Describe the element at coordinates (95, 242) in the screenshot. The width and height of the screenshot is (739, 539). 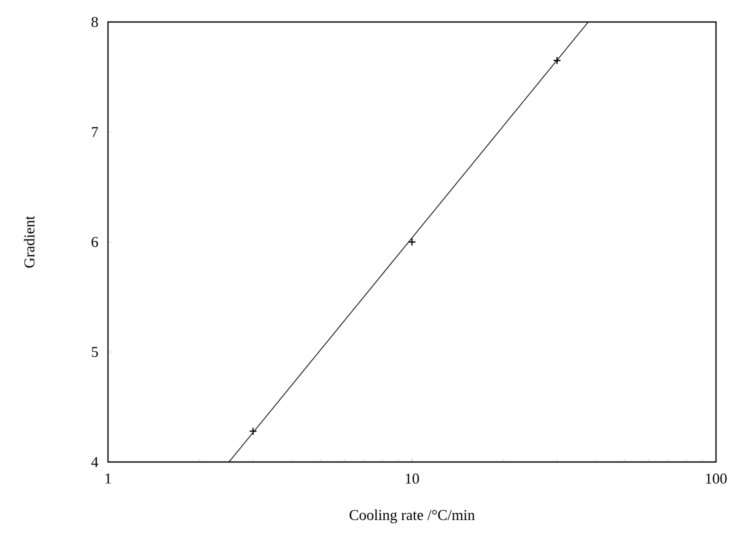
I see `y-tick-label: 6` at that location.